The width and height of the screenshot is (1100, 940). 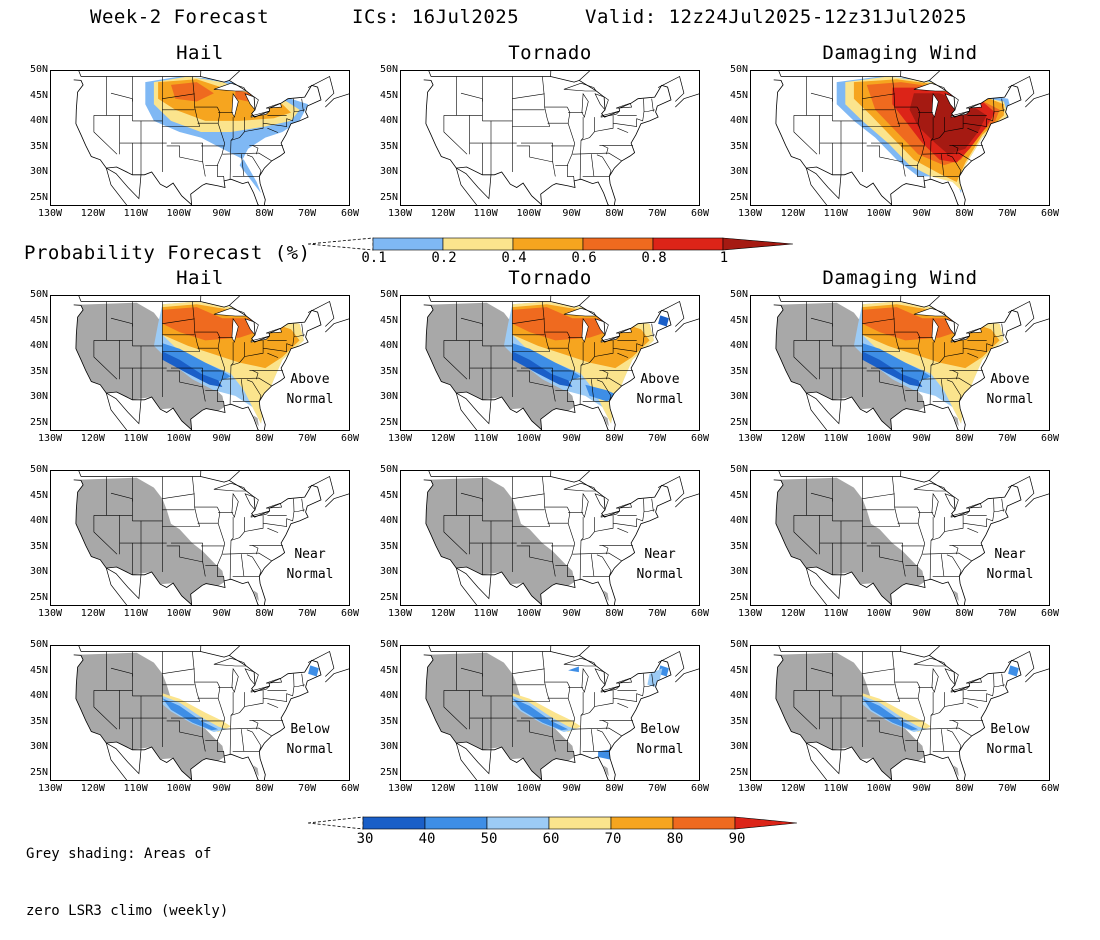 I want to click on latitude-tick-label: 25N, so click(x=735, y=422).